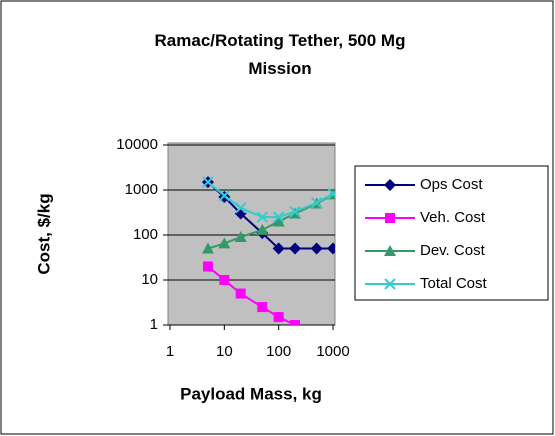 The image size is (555, 436). Describe the element at coordinates (454, 283) in the screenshot. I see `legend-label: Total Cost` at that location.